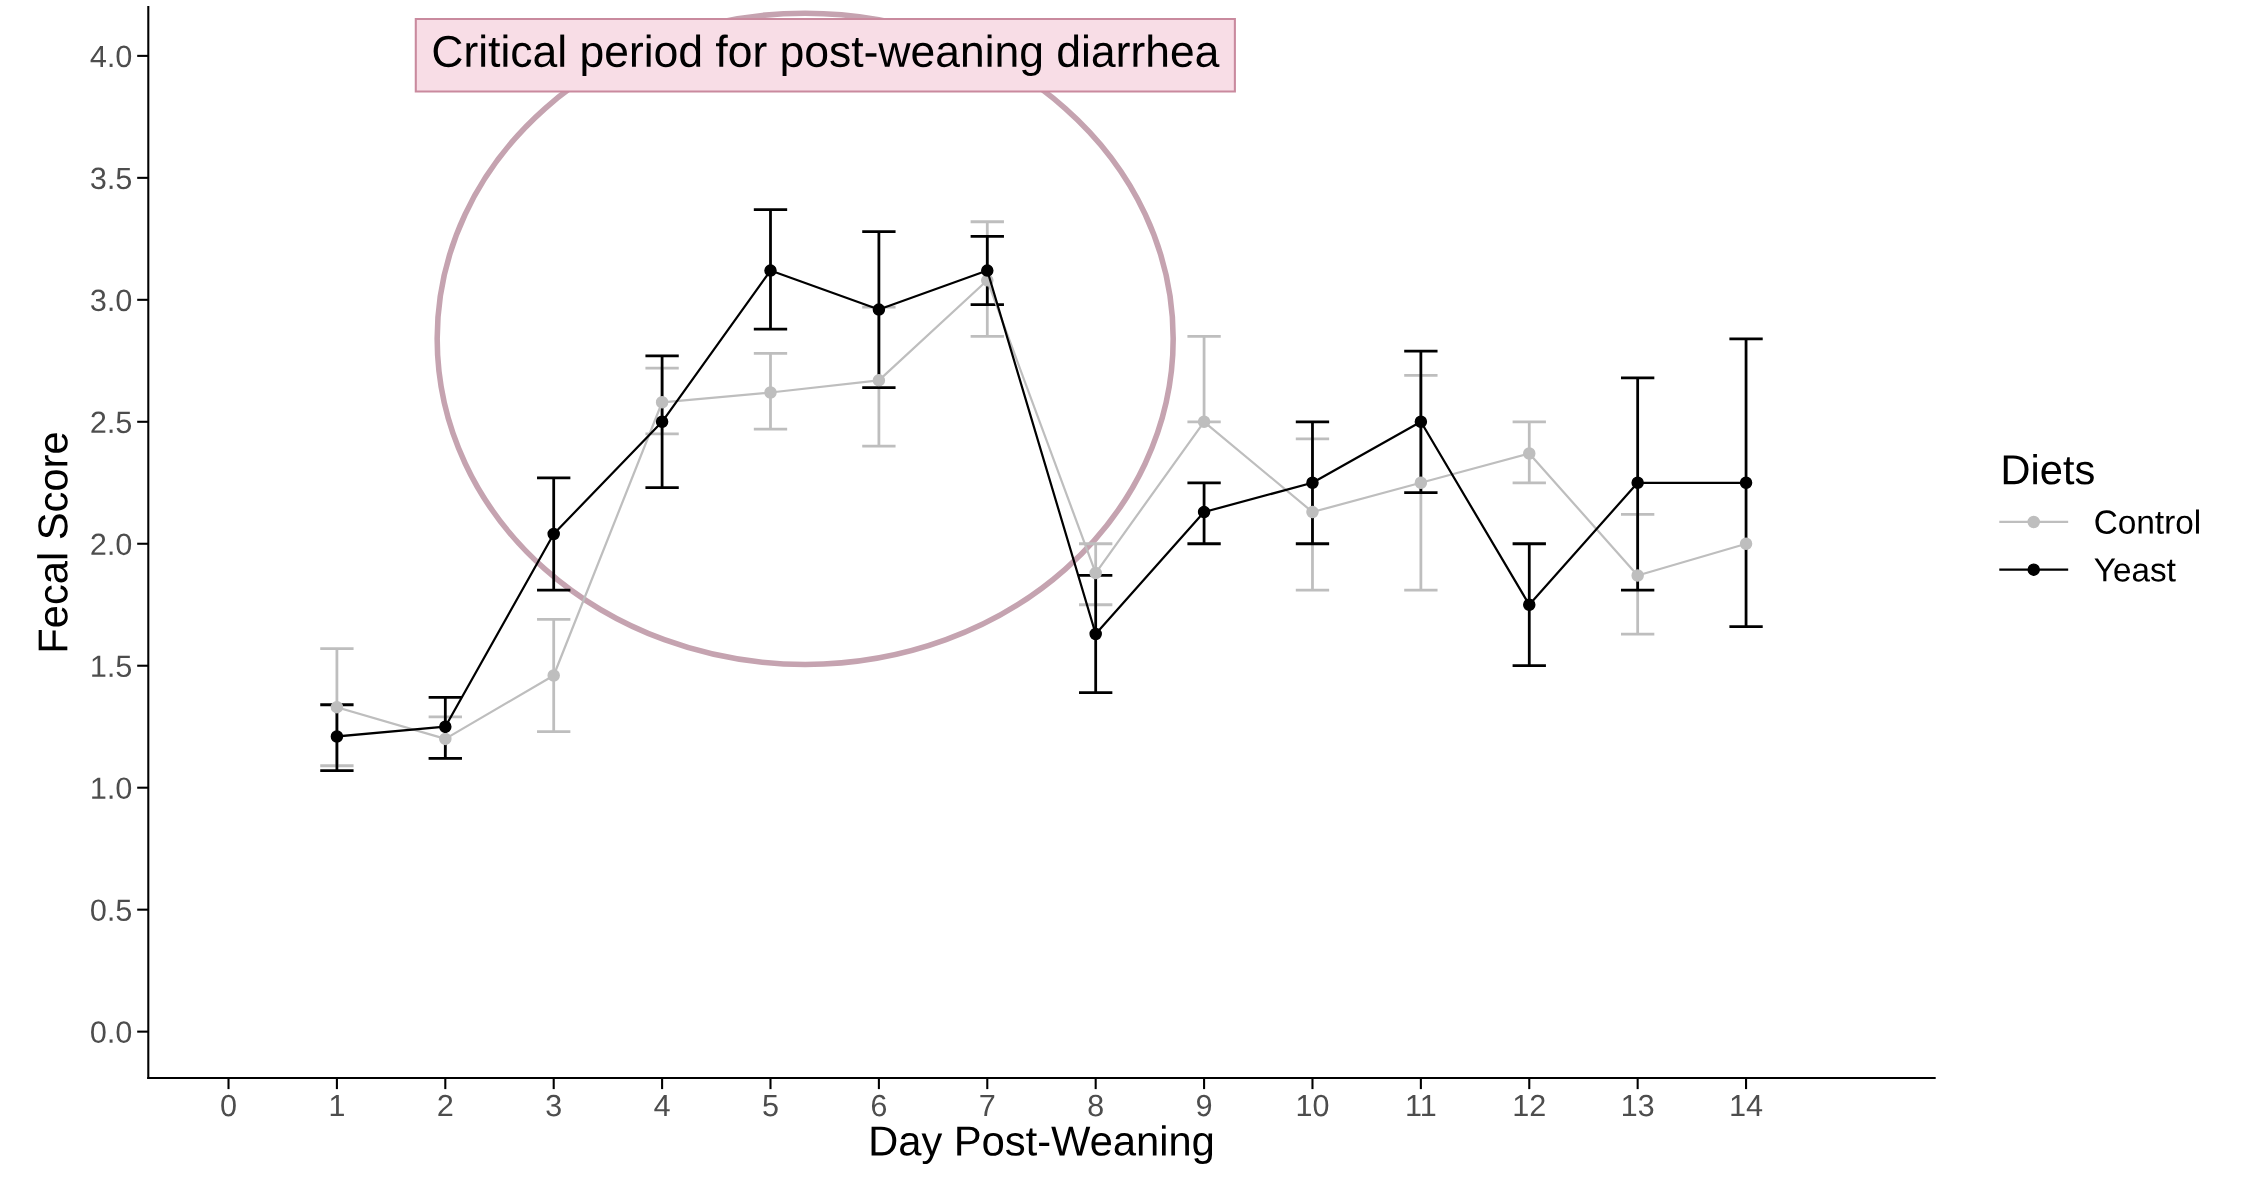 The width and height of the screenshot is (2247, 1182). I want to click on x-tick-label: 14, so click(1747, 1106).